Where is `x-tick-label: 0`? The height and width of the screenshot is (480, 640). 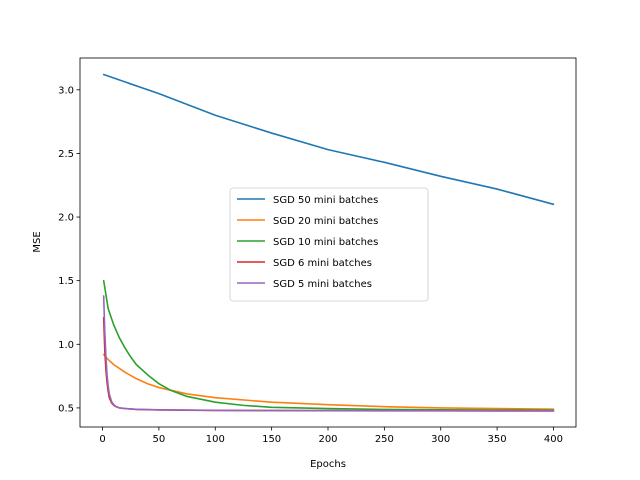
x-tick-label: 0 is located at coordinates (102, 439).